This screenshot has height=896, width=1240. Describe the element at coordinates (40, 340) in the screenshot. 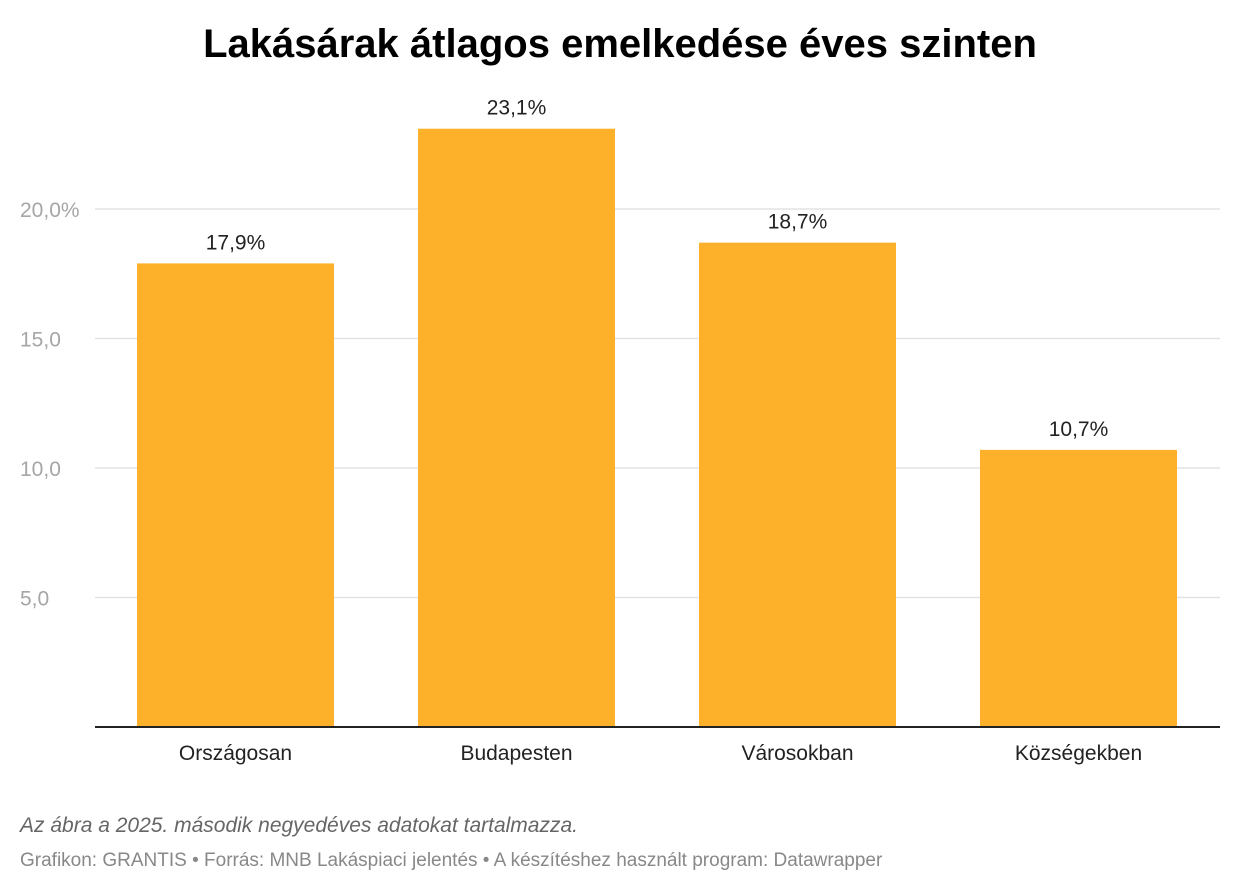

I see `y-tick-label: 15,0` at that location.